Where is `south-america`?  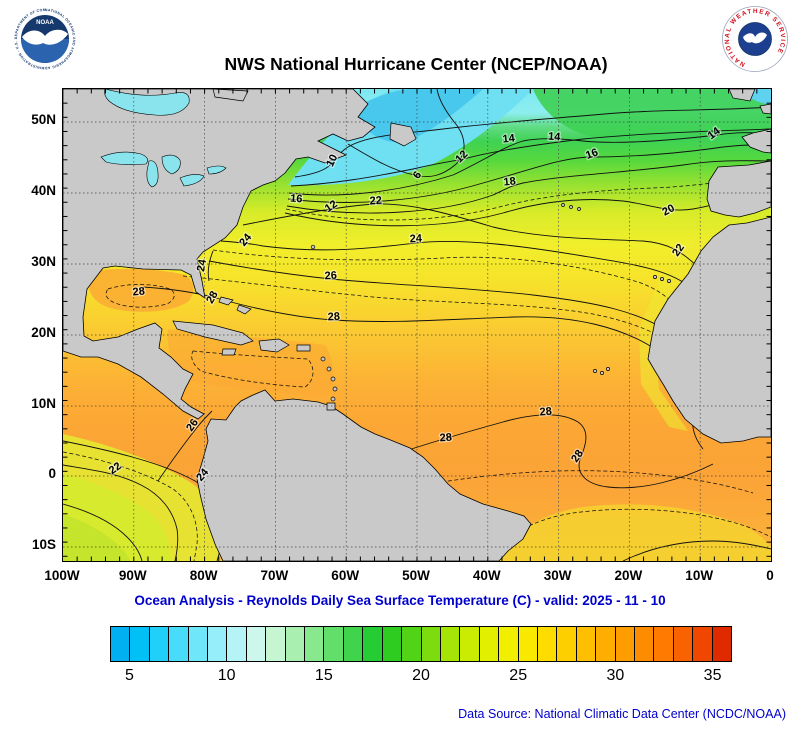
south-america is located at coordinates (364, 475).